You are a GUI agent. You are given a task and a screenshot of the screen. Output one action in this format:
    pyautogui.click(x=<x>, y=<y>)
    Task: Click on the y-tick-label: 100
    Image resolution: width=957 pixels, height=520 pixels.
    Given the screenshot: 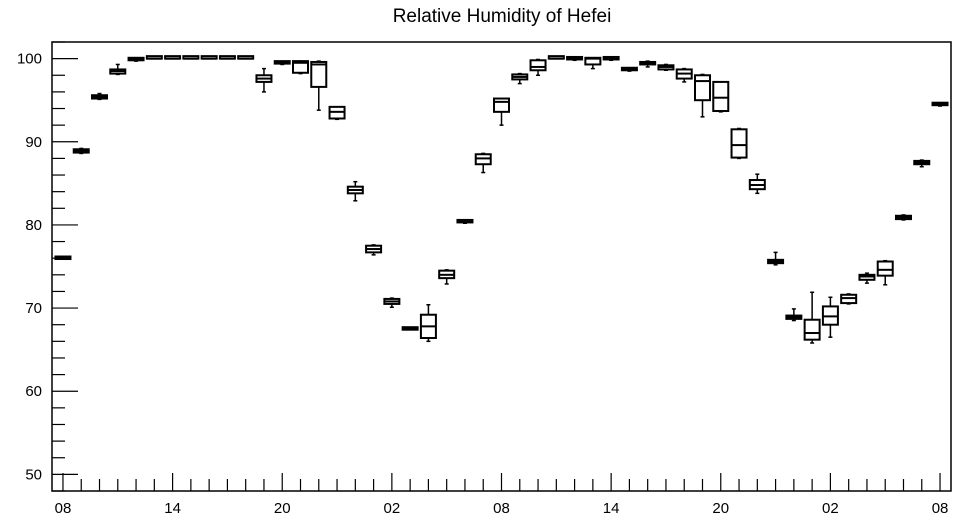 What is the action you would take?
    pyautogui.click(x=29, y=59)
    